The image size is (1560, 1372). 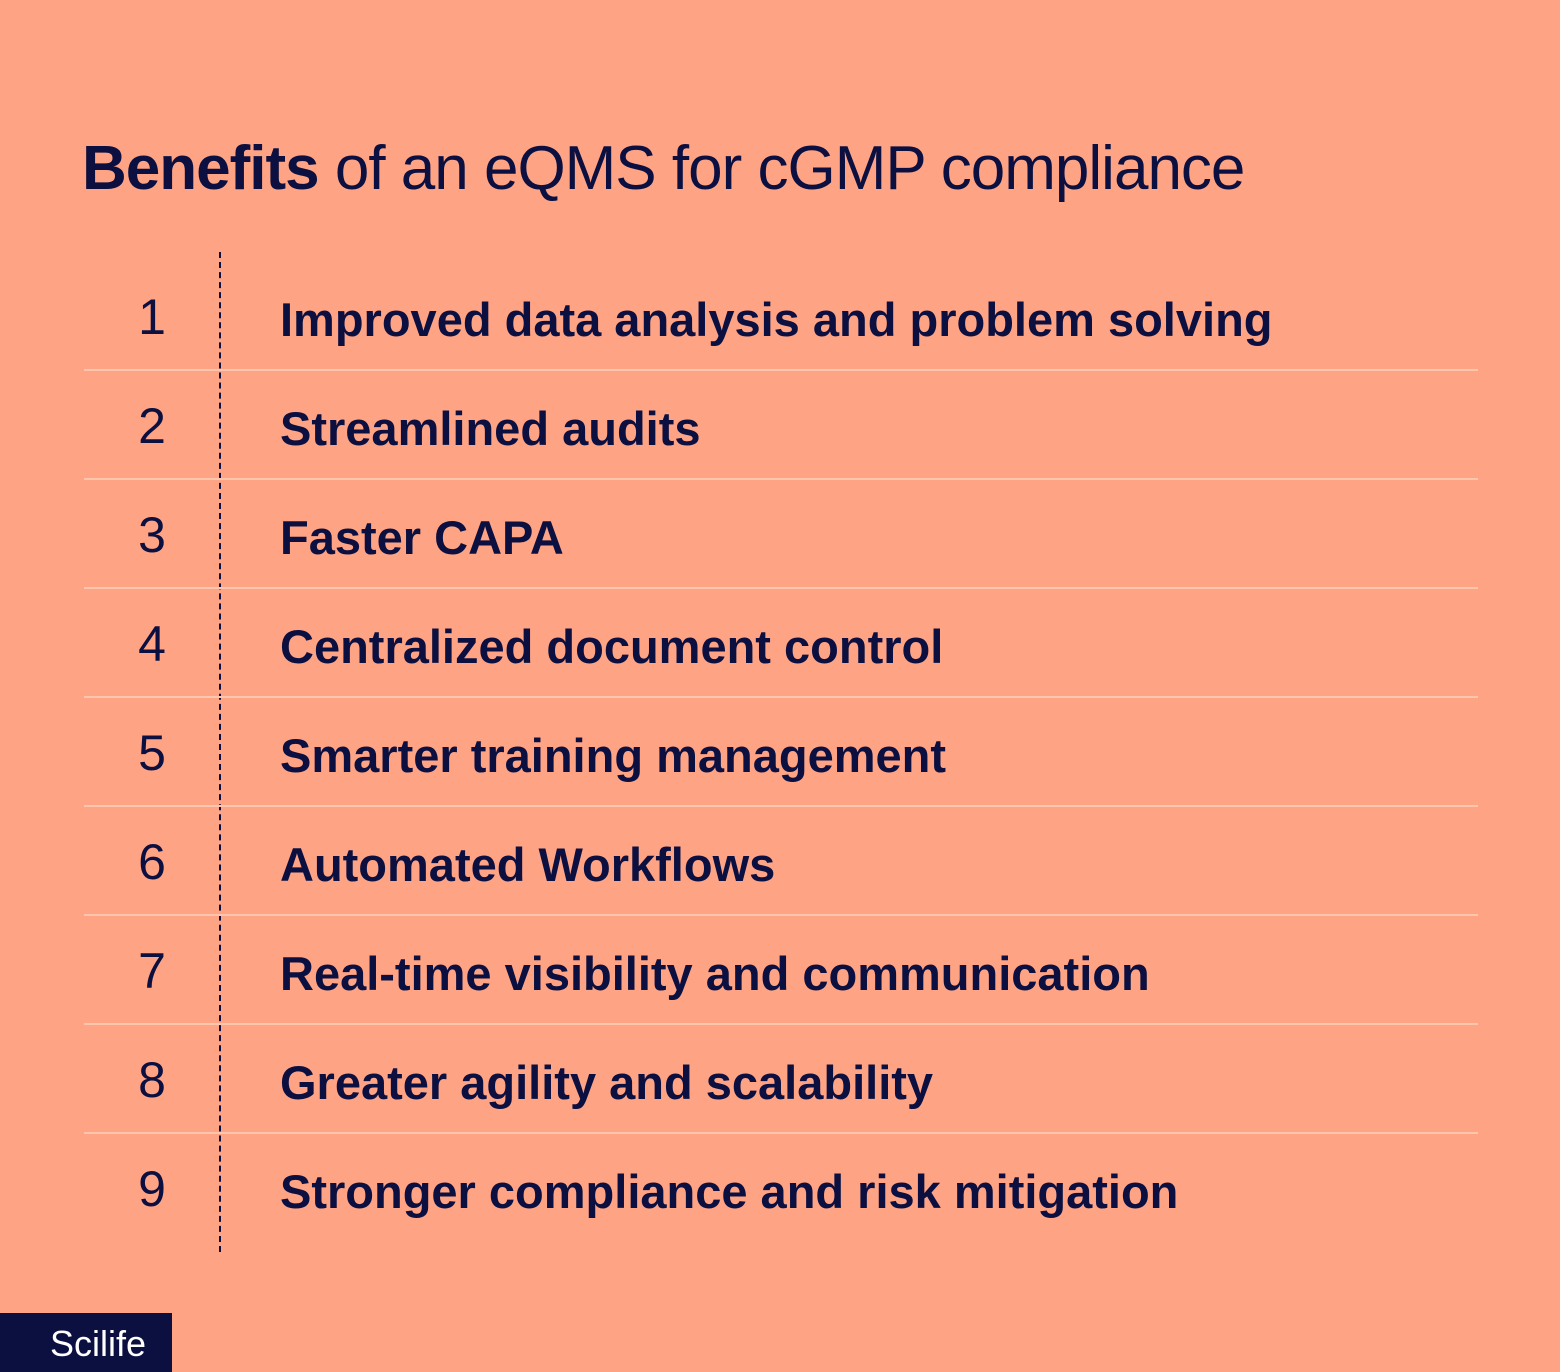 What do you see at coordinates (152, 862) in the screenshot?
I see `item-number: 6` at bounding box center [152, 862].